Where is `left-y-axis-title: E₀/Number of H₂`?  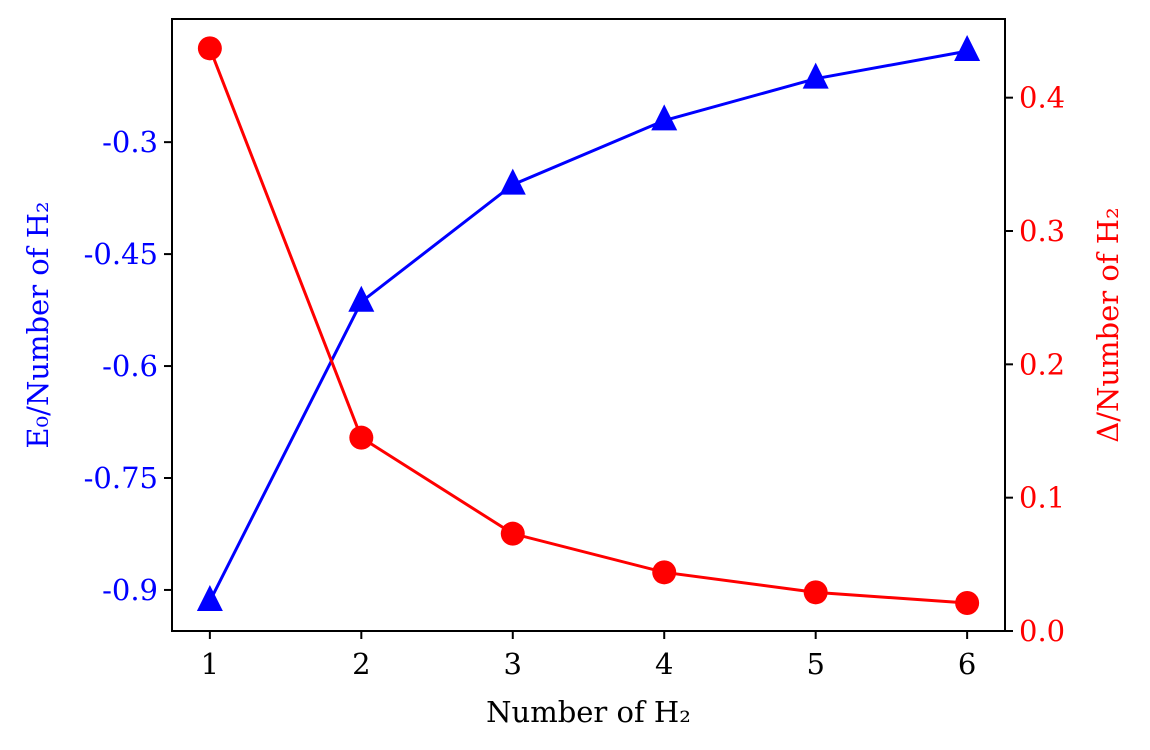
left-y-axis-title: E₀/Number of H₂ is located at coordinates (38, 324).